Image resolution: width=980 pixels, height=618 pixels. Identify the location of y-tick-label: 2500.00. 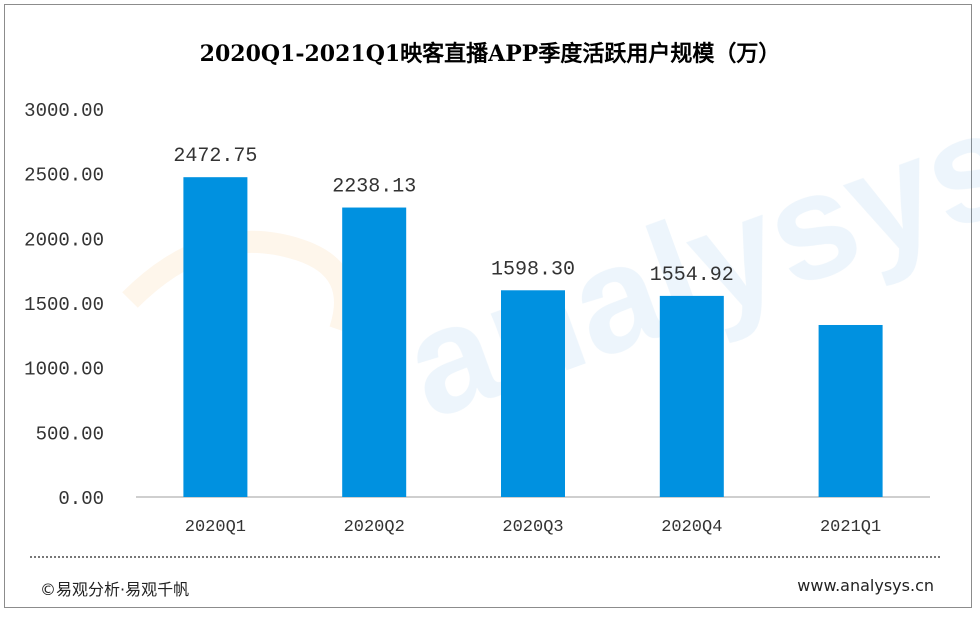
(64, 176).